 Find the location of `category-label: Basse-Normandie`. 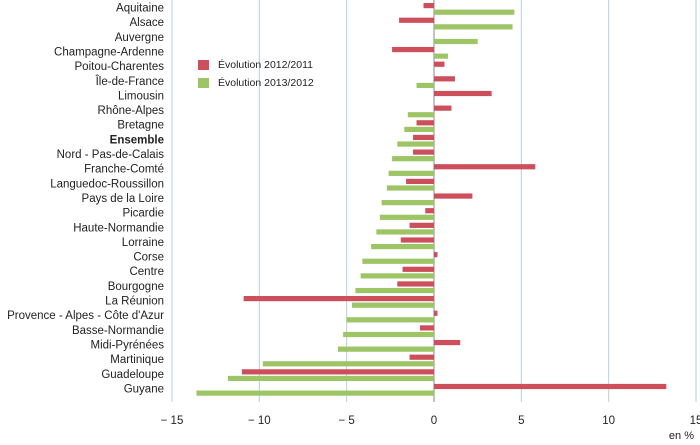

category-label: Basse-Normandie is located at coordinates (118, 331).